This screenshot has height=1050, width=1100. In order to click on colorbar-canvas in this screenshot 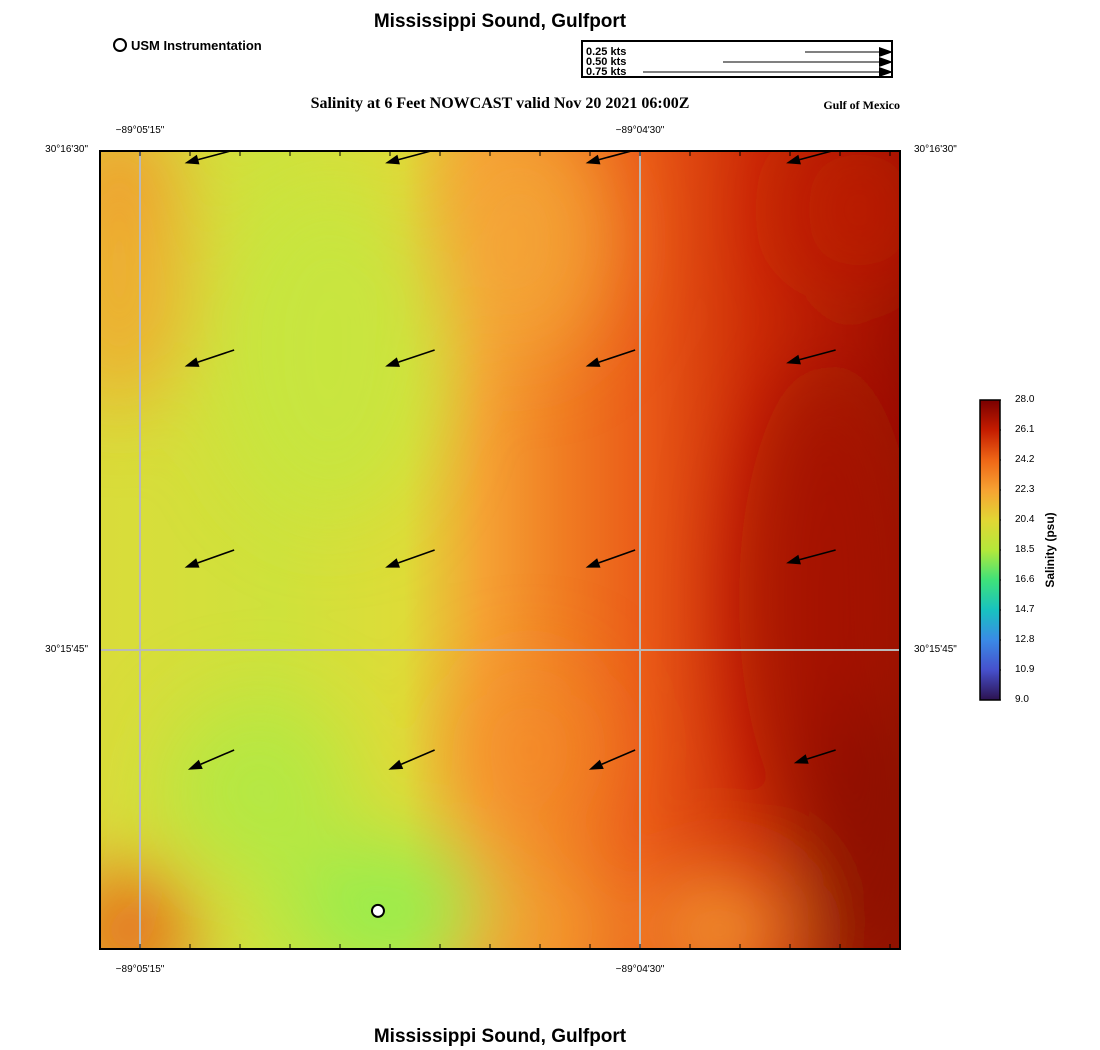, I will do `click(992, 550)`.